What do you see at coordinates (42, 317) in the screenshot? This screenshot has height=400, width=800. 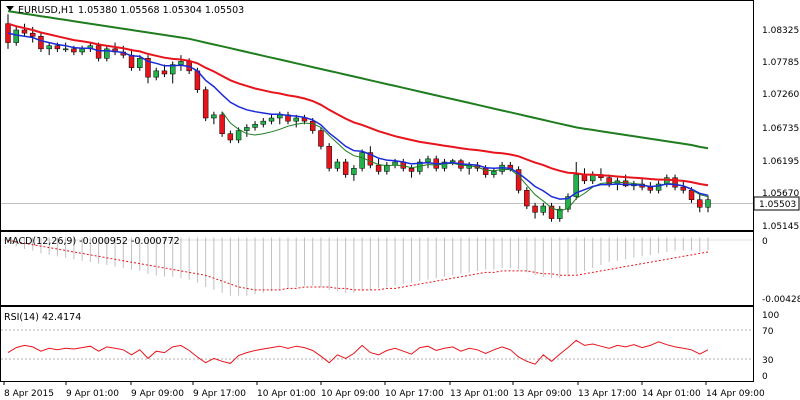 I see `rsi-title: RSI(14) 42.4174` at bounding box center [42, 317].